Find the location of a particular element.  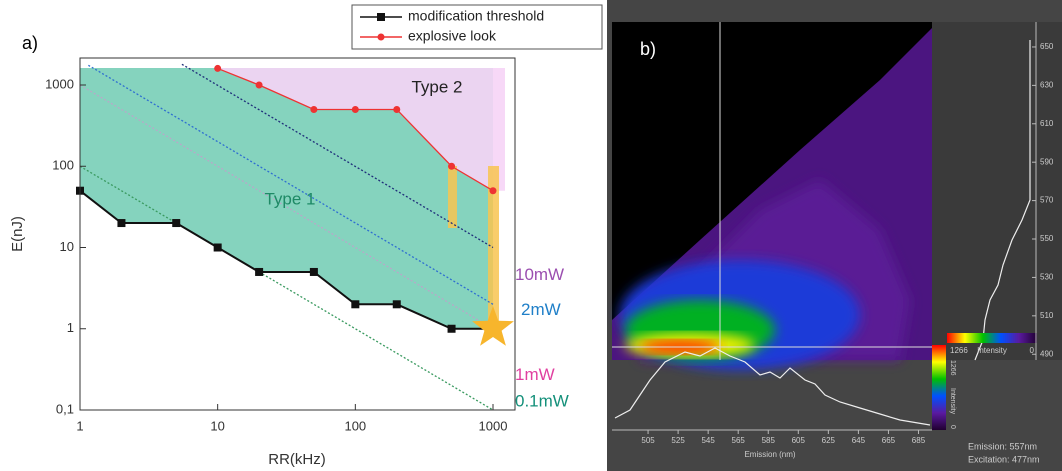

y-tick-label: 530 is located at coordinates (1047, 277).